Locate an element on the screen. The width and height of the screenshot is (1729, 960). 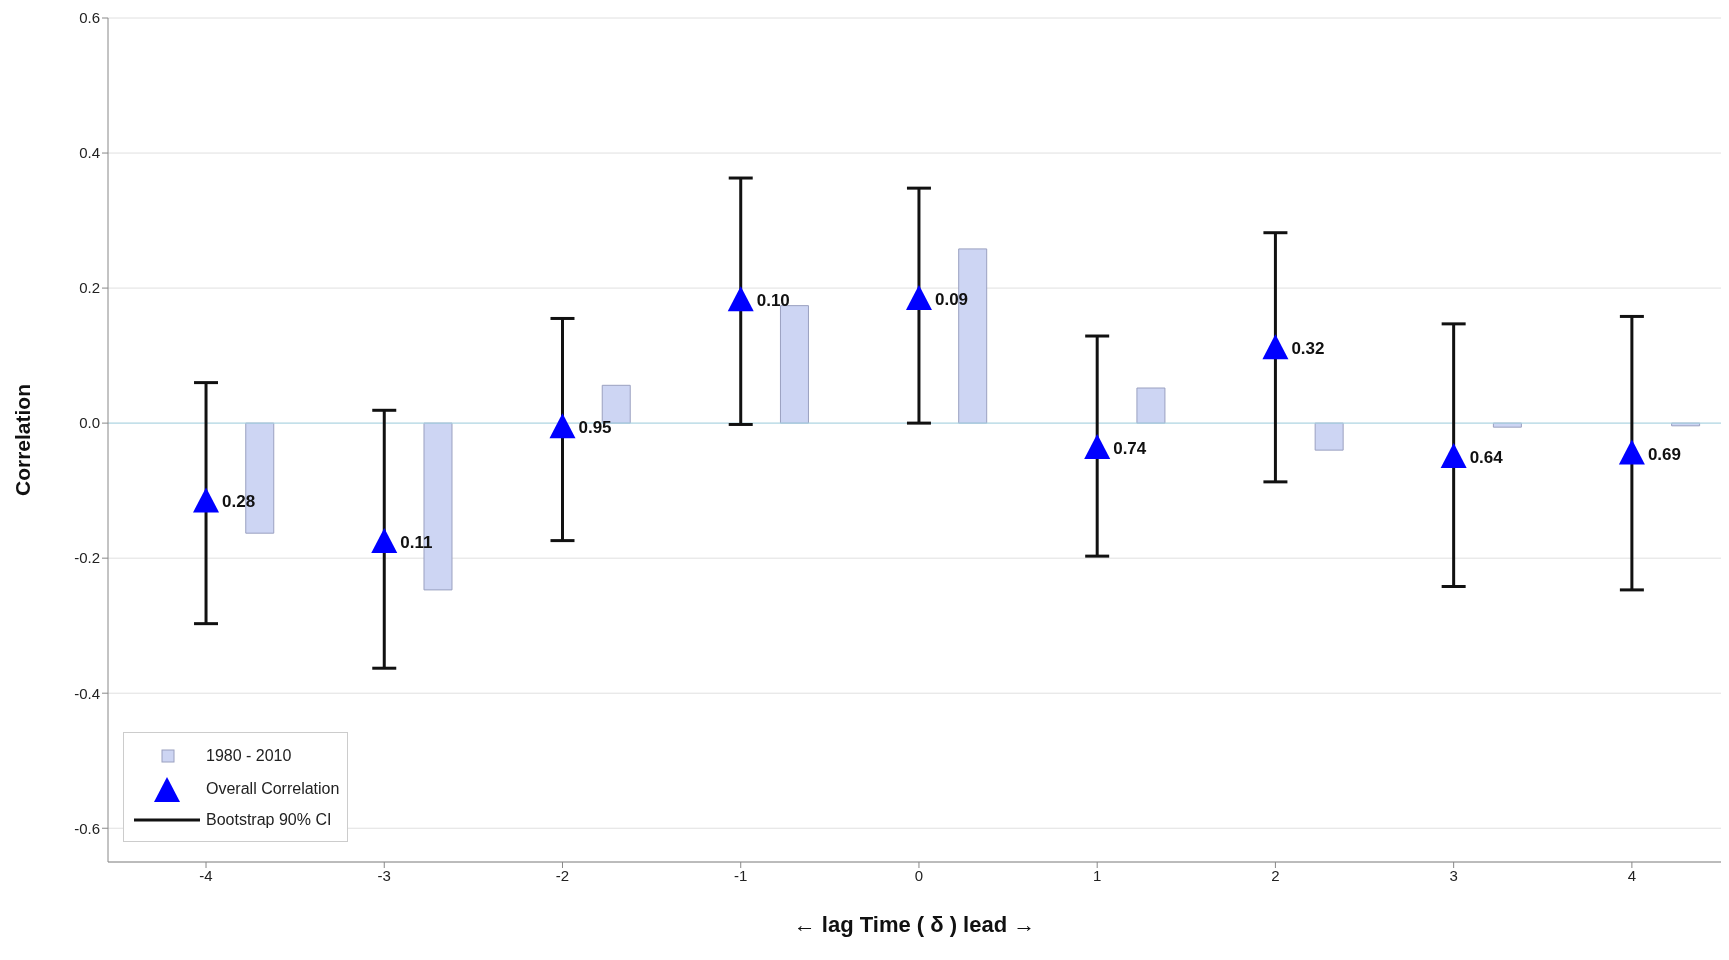
y-tick-label: -0.2 is located at coordinates (87, 558).